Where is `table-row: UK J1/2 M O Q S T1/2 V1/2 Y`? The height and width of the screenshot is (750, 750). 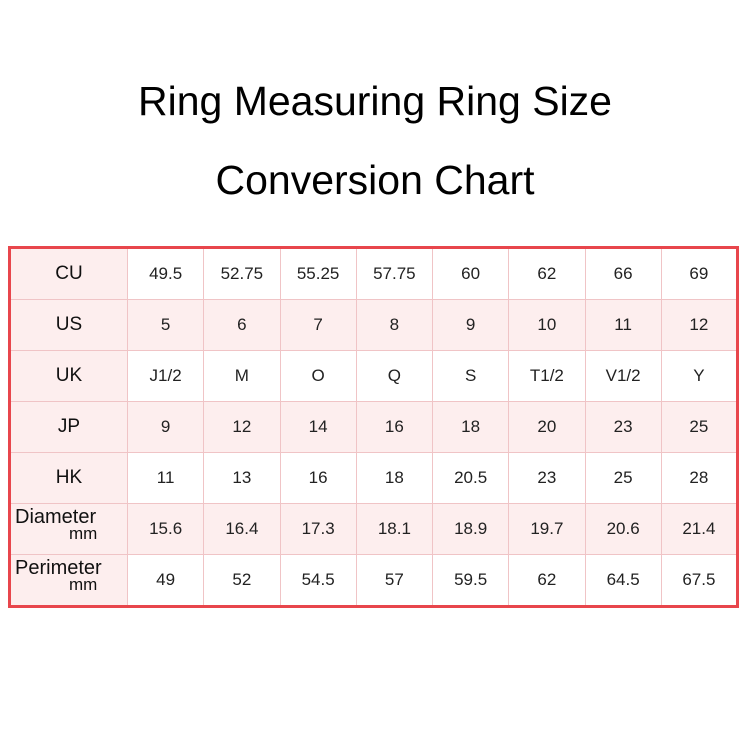 table-row: UK J1/2 M O Q S T1/2 V1/2 Y is located at coordinates (374, 376).